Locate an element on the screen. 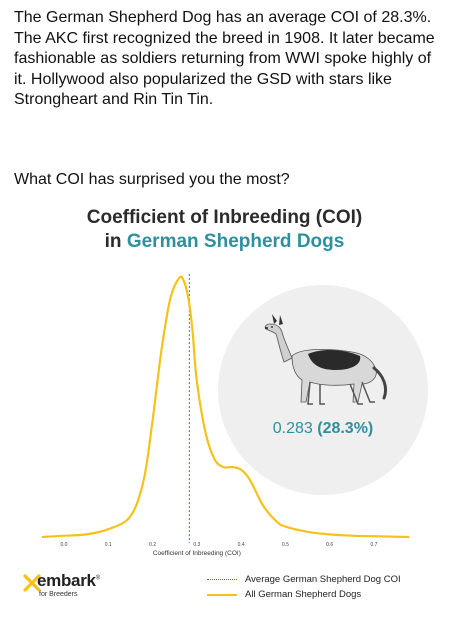 The image size is (449, 623). x-tick-label-2: 0.2 is located at coordinates (152, 545).